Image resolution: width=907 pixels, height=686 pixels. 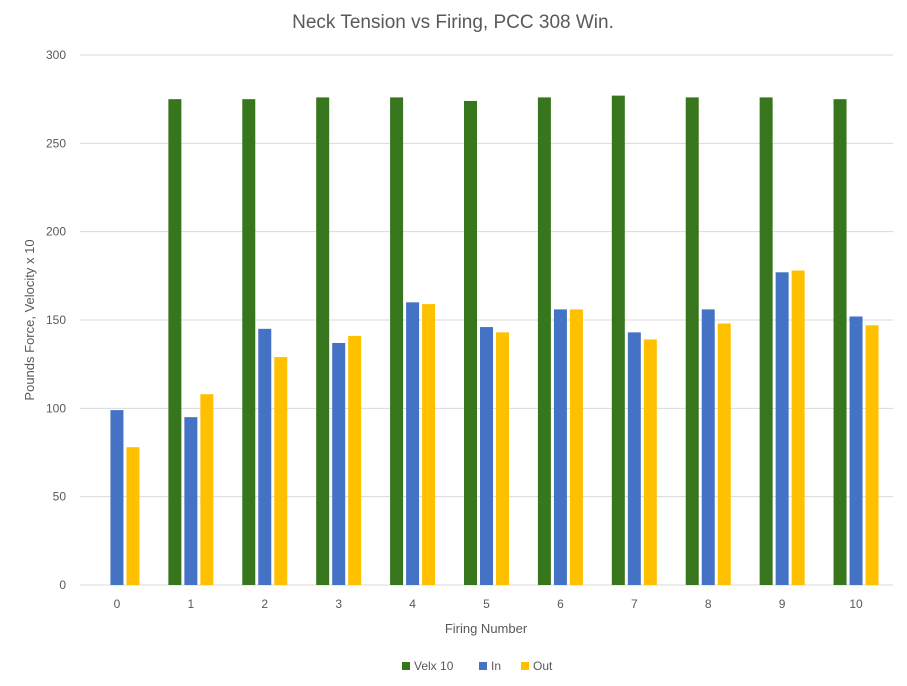 I want to click on y-axis-label: Pounds Force, Velocity x 10, so click(x=29, y=319).